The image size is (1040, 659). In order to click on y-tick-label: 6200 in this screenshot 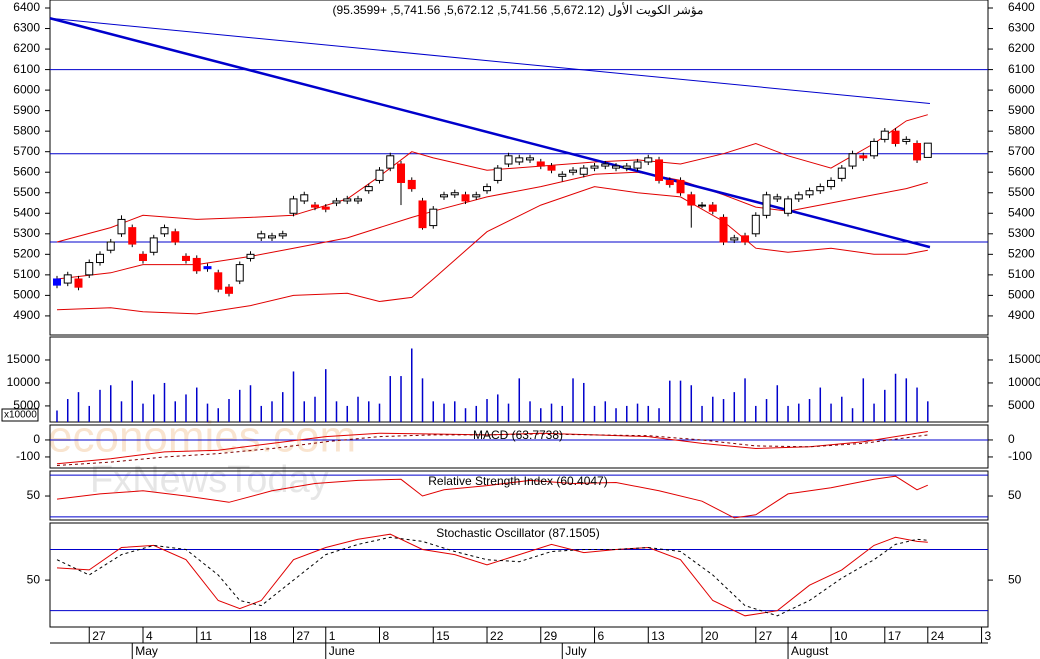, I will do `click(1021, 48)`.